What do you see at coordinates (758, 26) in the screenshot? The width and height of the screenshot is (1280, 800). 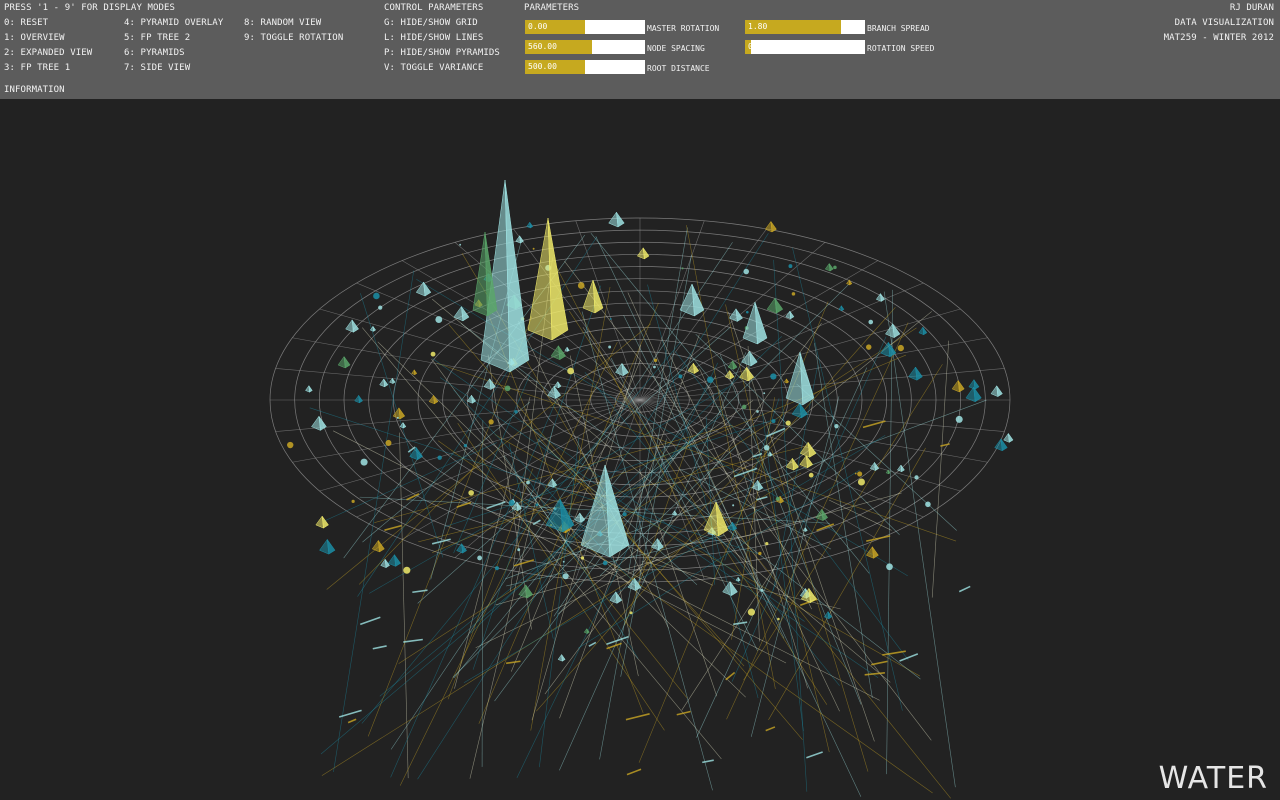 I see `slider-value: 1.80` at bounding box center [758, 26].